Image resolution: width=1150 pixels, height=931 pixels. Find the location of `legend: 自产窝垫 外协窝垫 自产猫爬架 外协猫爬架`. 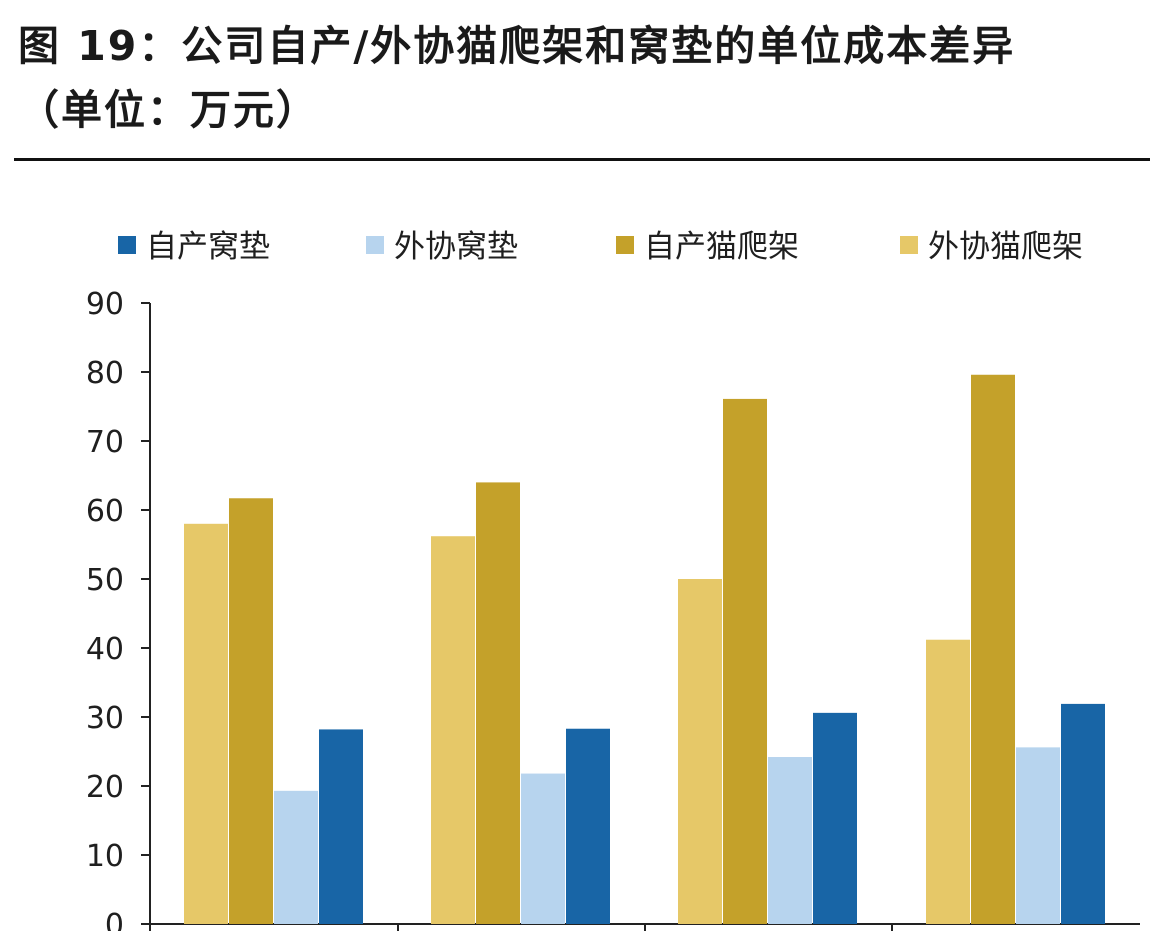

legend: 自产窝垫 外协窝垫 自产猫爬架 外协猫爬架 is located at coordinates (600, 247).